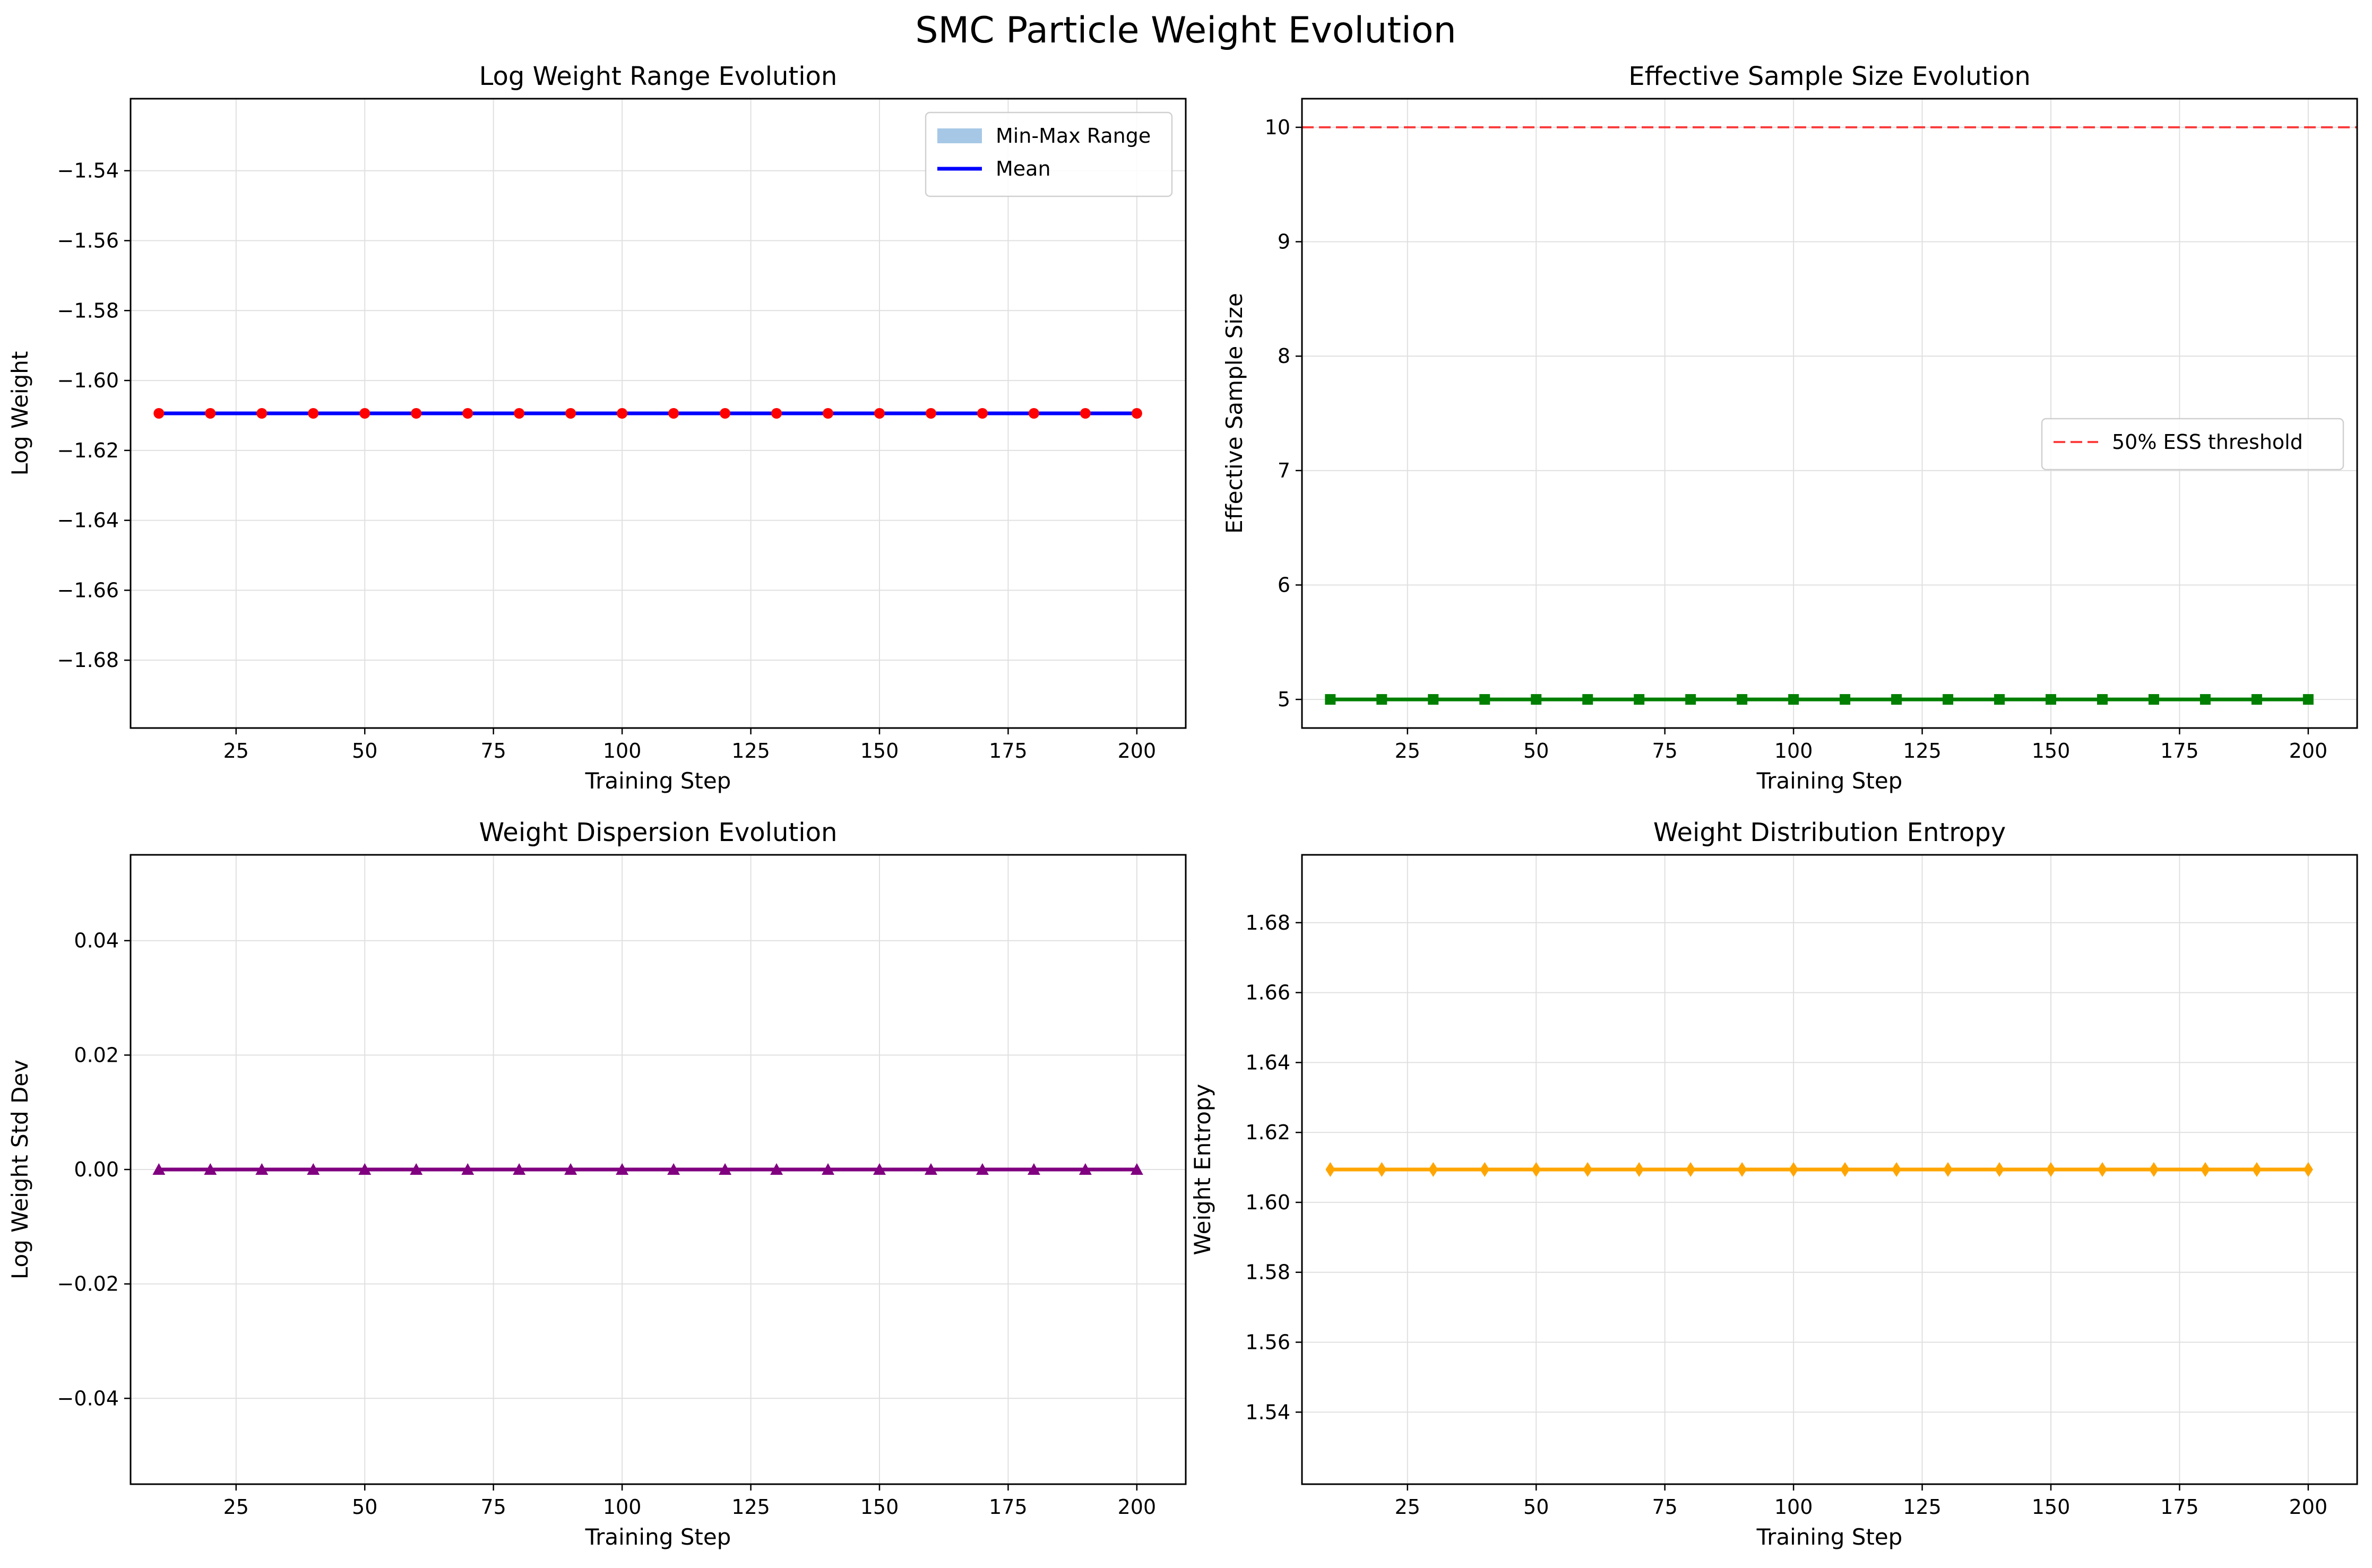  What do you see at coordinates (1819, 699) in the screenshot?
I see `series-markers` at bounding box center [1819, 699].